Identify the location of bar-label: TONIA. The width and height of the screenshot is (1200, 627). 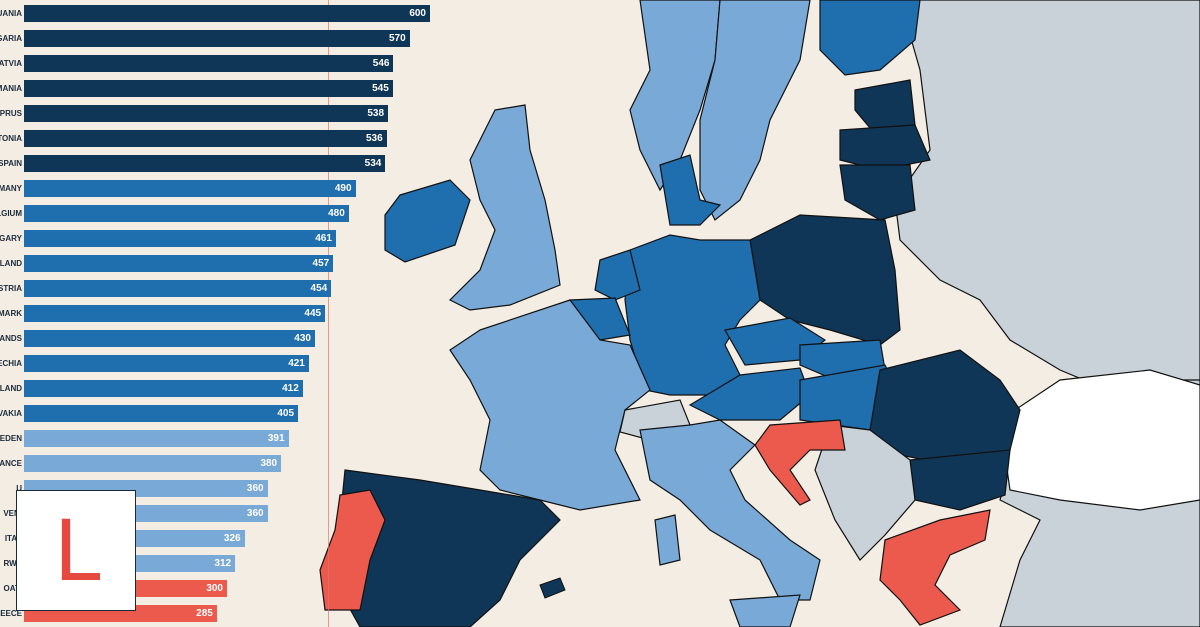
(11, 138).